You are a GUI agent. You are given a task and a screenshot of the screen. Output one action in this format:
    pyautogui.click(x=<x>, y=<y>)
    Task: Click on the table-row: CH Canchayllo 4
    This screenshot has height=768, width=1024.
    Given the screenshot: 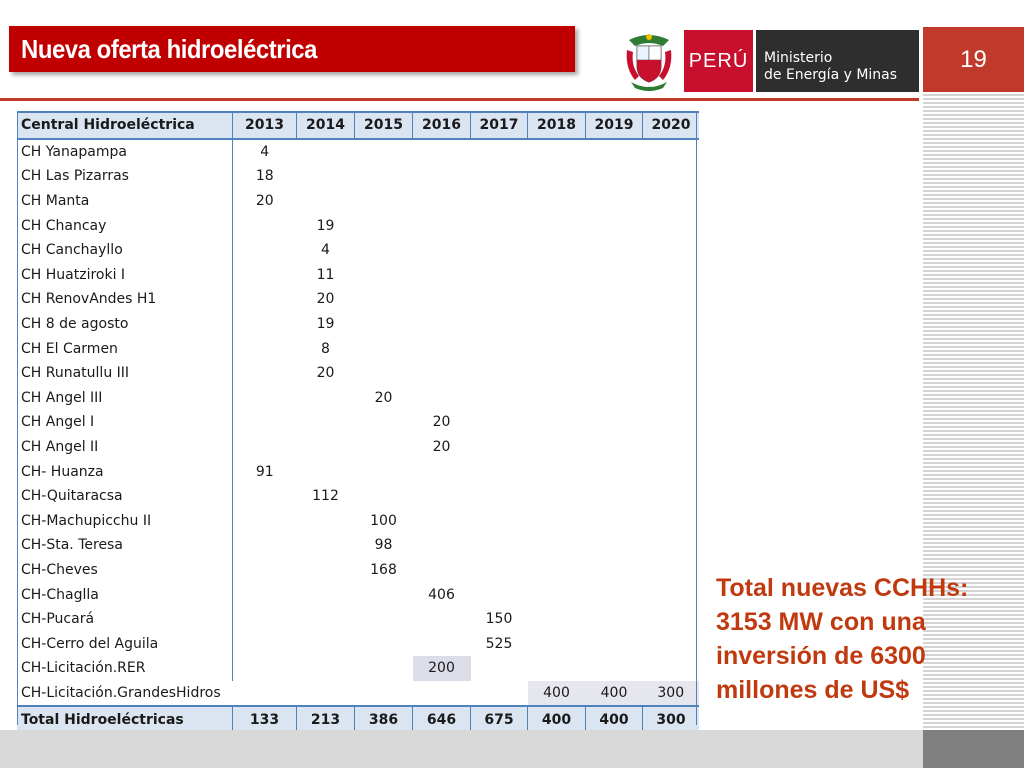 What is the action you would take?
    pyautogui.click(x=358, y=250)
    